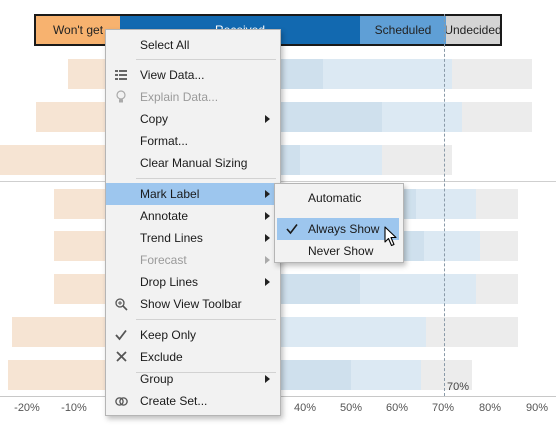 The width and height of the screenshot is (556, 433). I want to click on menu-item-keep-only: Keep Only, so click(193, 335).